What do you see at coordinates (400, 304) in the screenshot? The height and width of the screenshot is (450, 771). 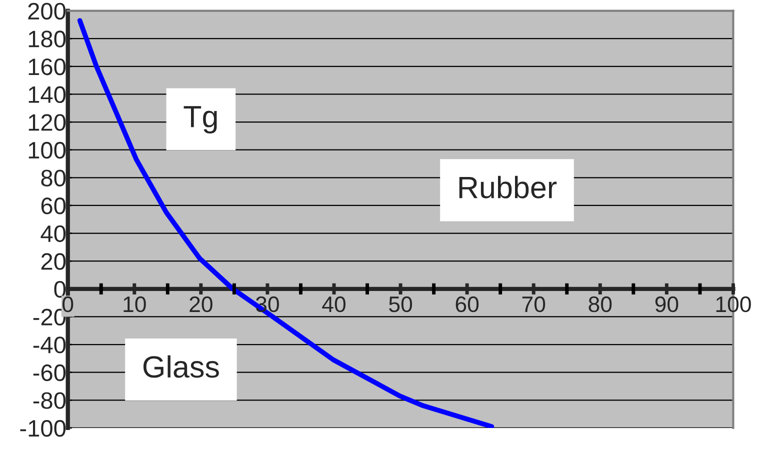 I see `x-tick-label: 50` at bounding box center [400, 304].